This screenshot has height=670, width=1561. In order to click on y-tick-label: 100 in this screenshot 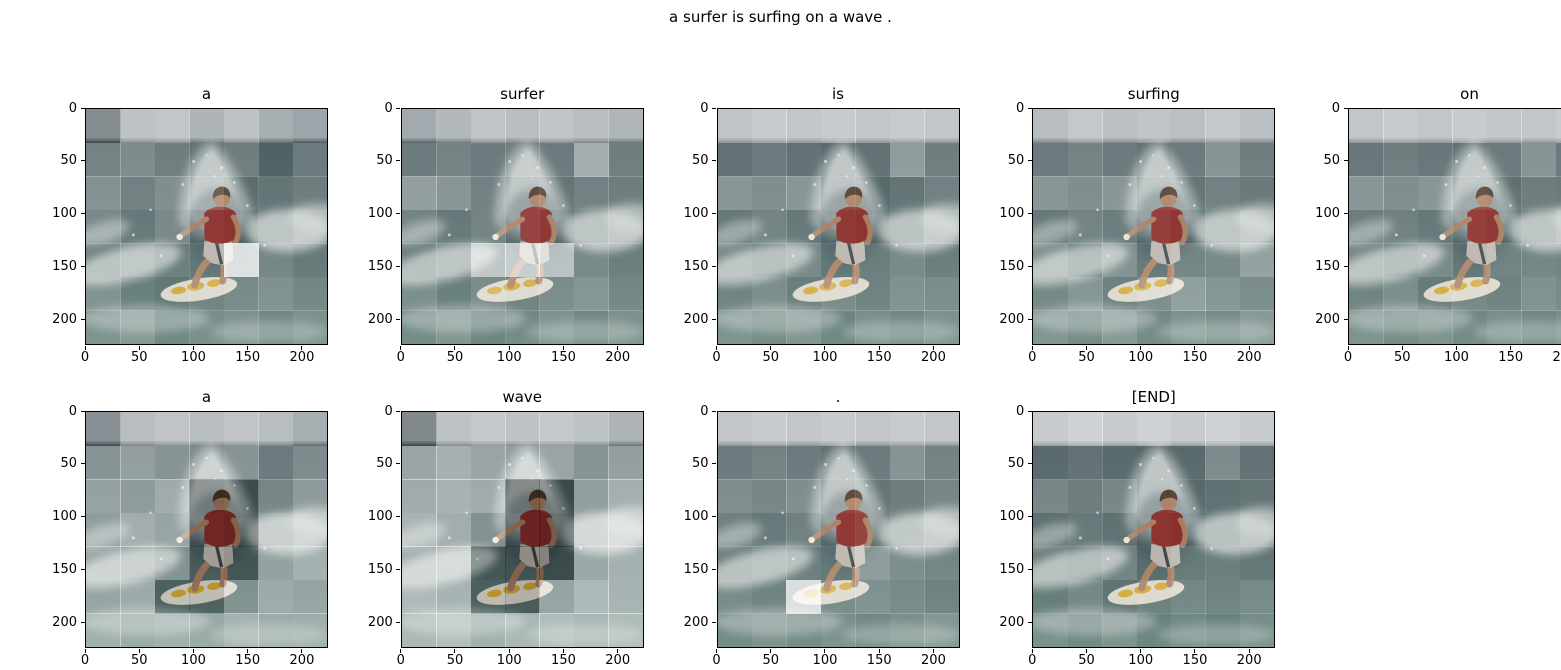, I will do `click(1327, 214)`.